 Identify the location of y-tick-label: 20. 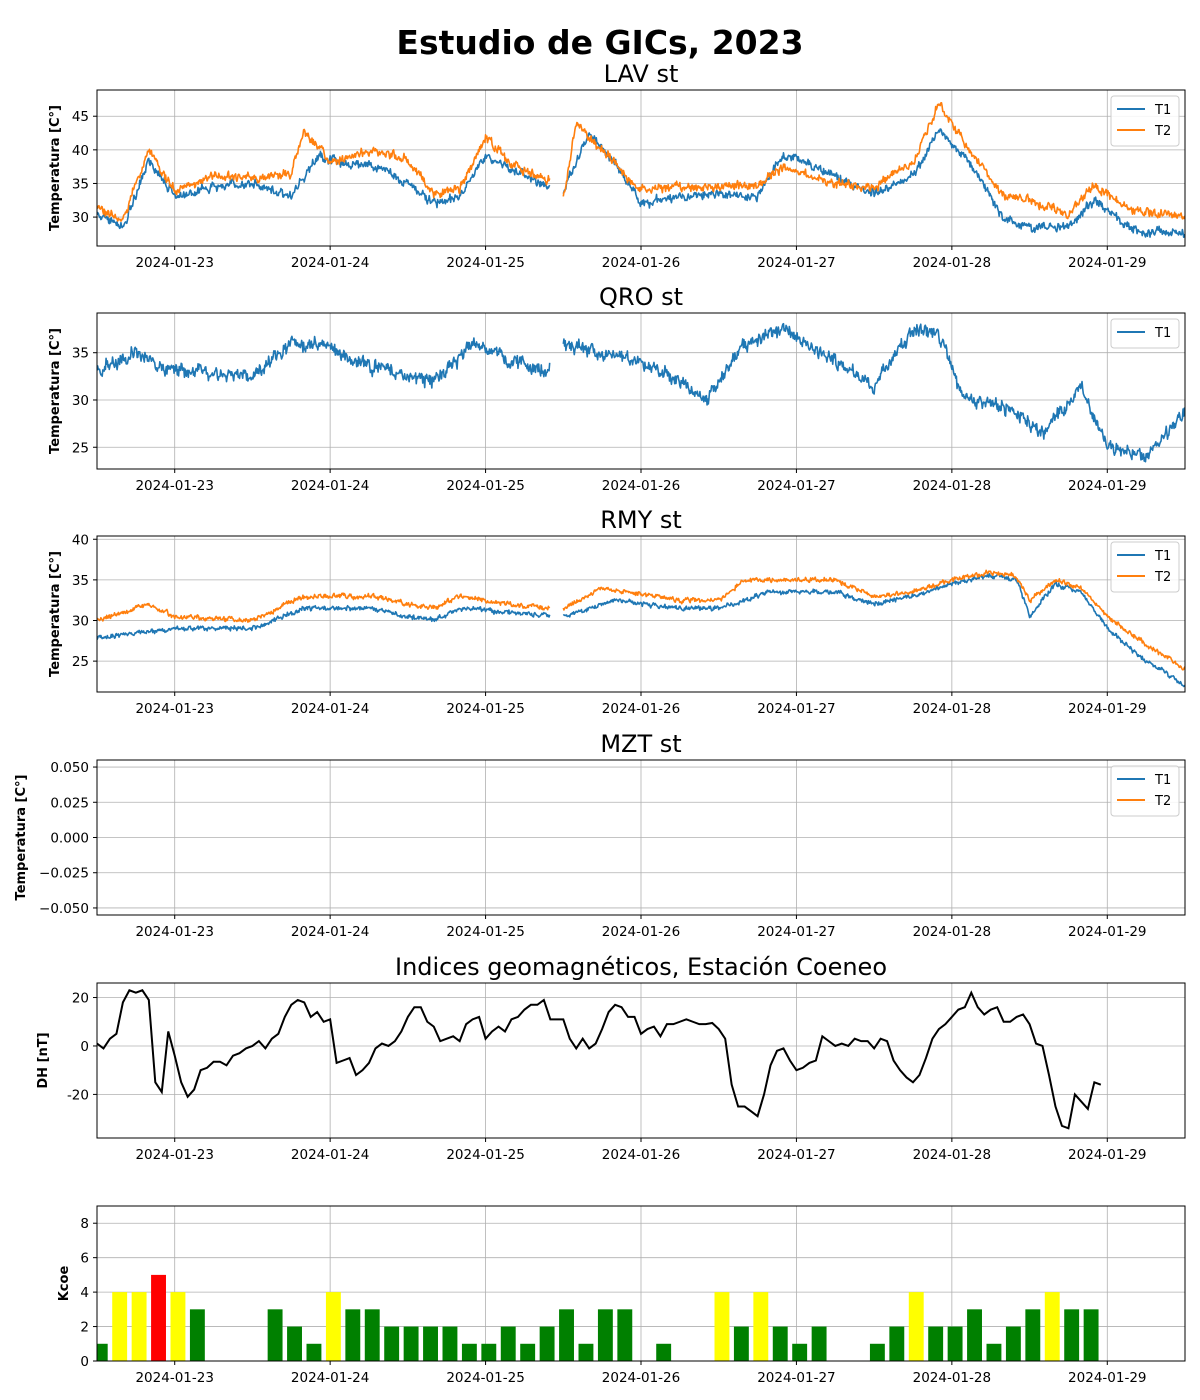
(80, 999).